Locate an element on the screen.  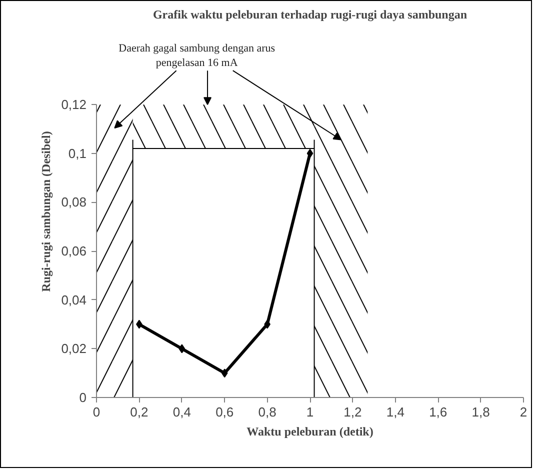
x-tick-label: 1,2 is located at coordinates (353, 412).